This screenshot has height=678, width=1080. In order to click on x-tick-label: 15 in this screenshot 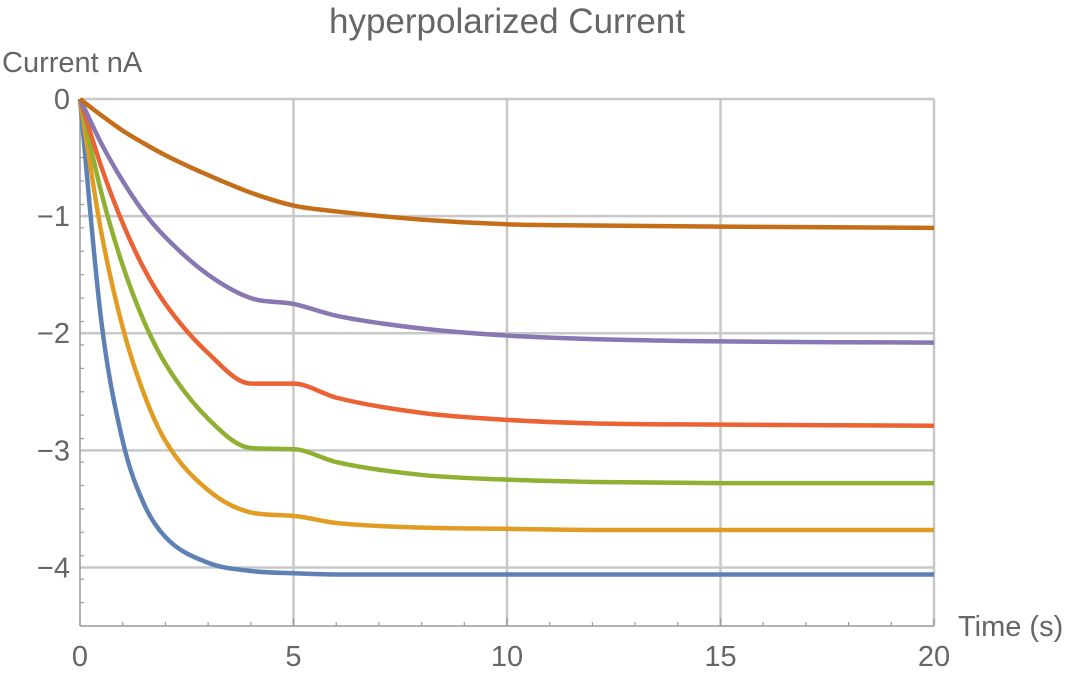, I will do `click(720, 657)`.